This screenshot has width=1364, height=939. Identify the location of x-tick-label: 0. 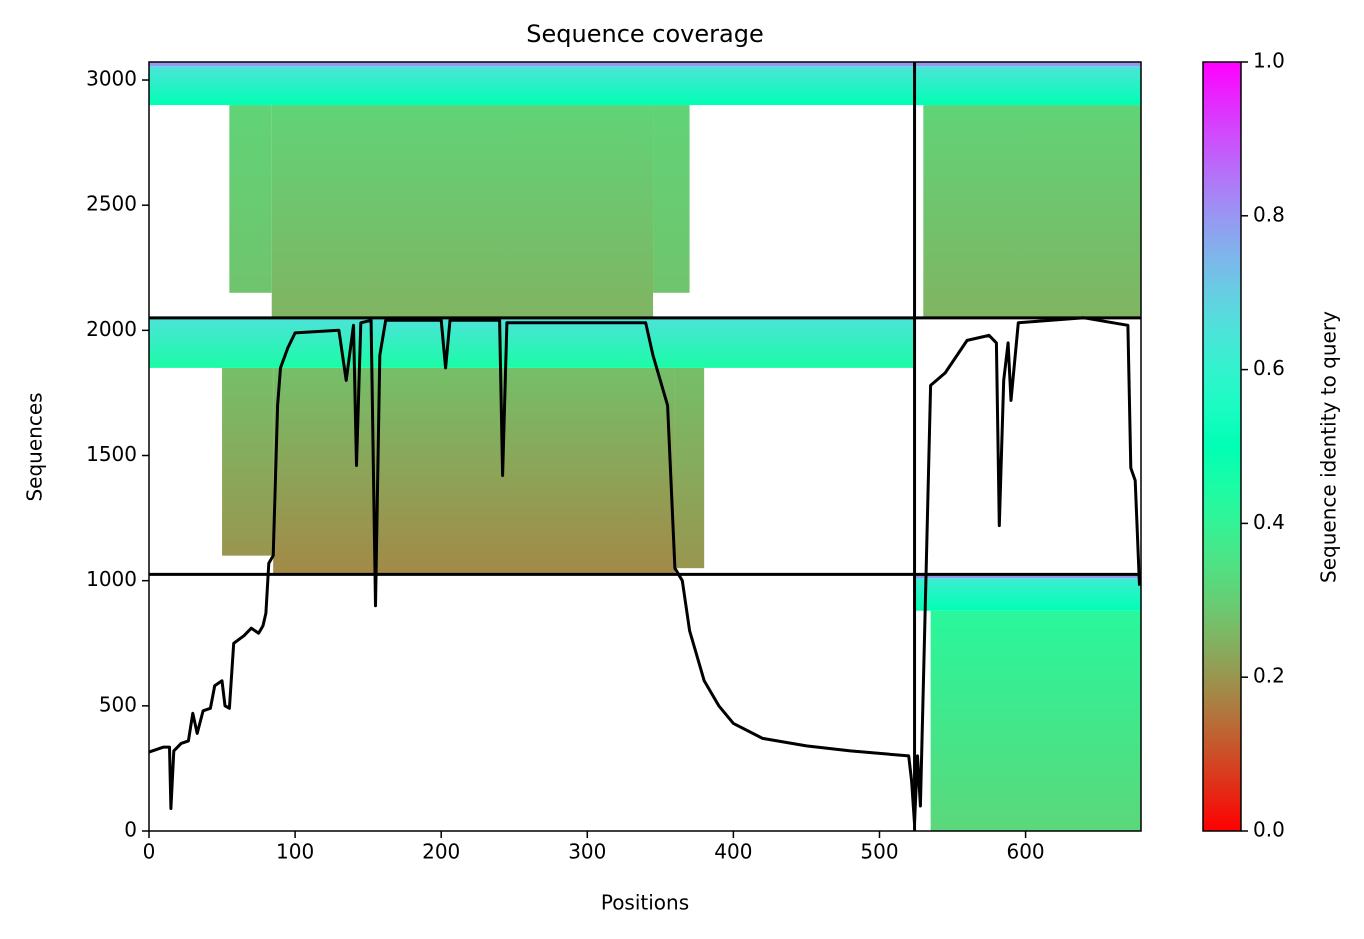
(149, 852).